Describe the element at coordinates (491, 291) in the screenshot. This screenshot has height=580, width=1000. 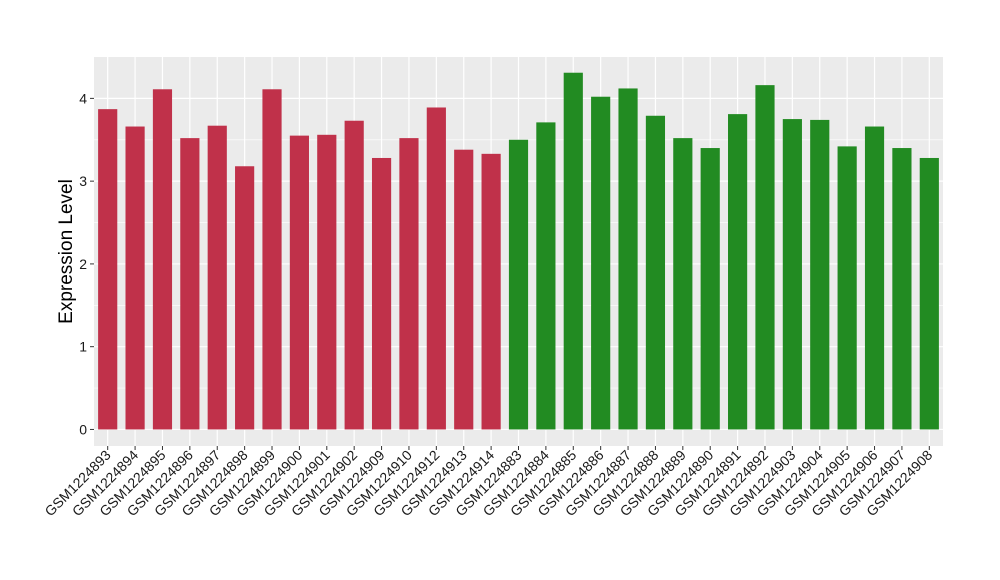
I see `bar-GSM1224914` at that location.